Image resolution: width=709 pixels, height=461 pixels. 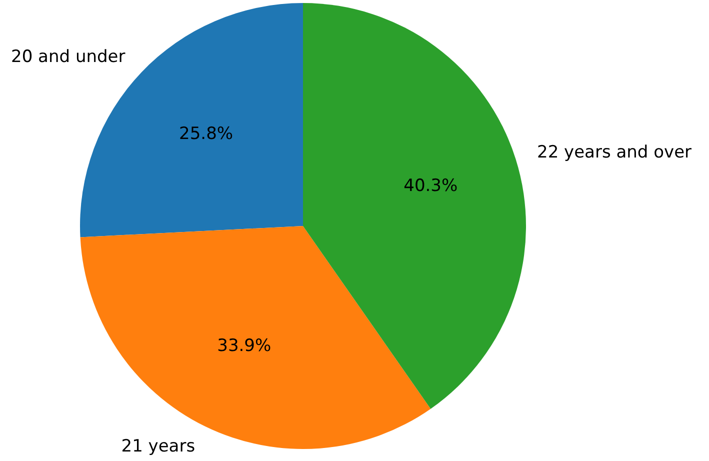 I want to click on slice-label: 20 and under, so click(x=68, y=56).